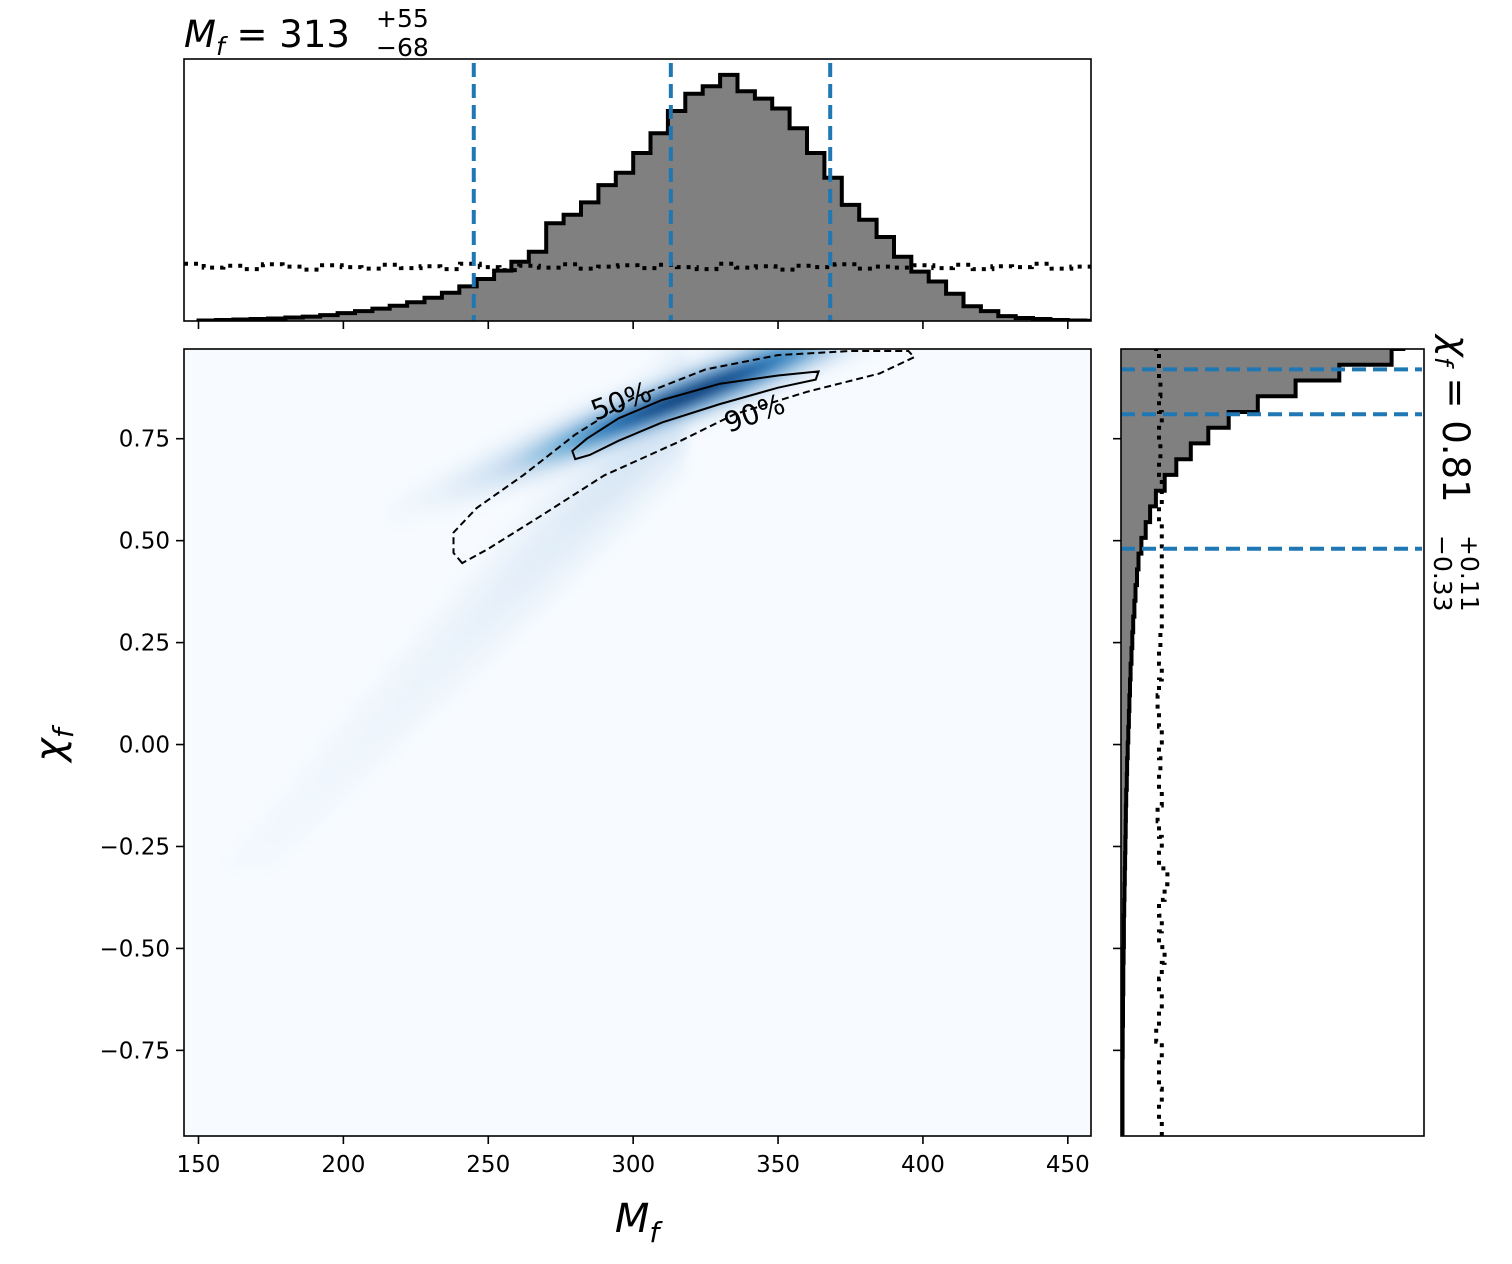 The image size is (1512, 1264). I want to click on contour-50pct, so click(696, 415).